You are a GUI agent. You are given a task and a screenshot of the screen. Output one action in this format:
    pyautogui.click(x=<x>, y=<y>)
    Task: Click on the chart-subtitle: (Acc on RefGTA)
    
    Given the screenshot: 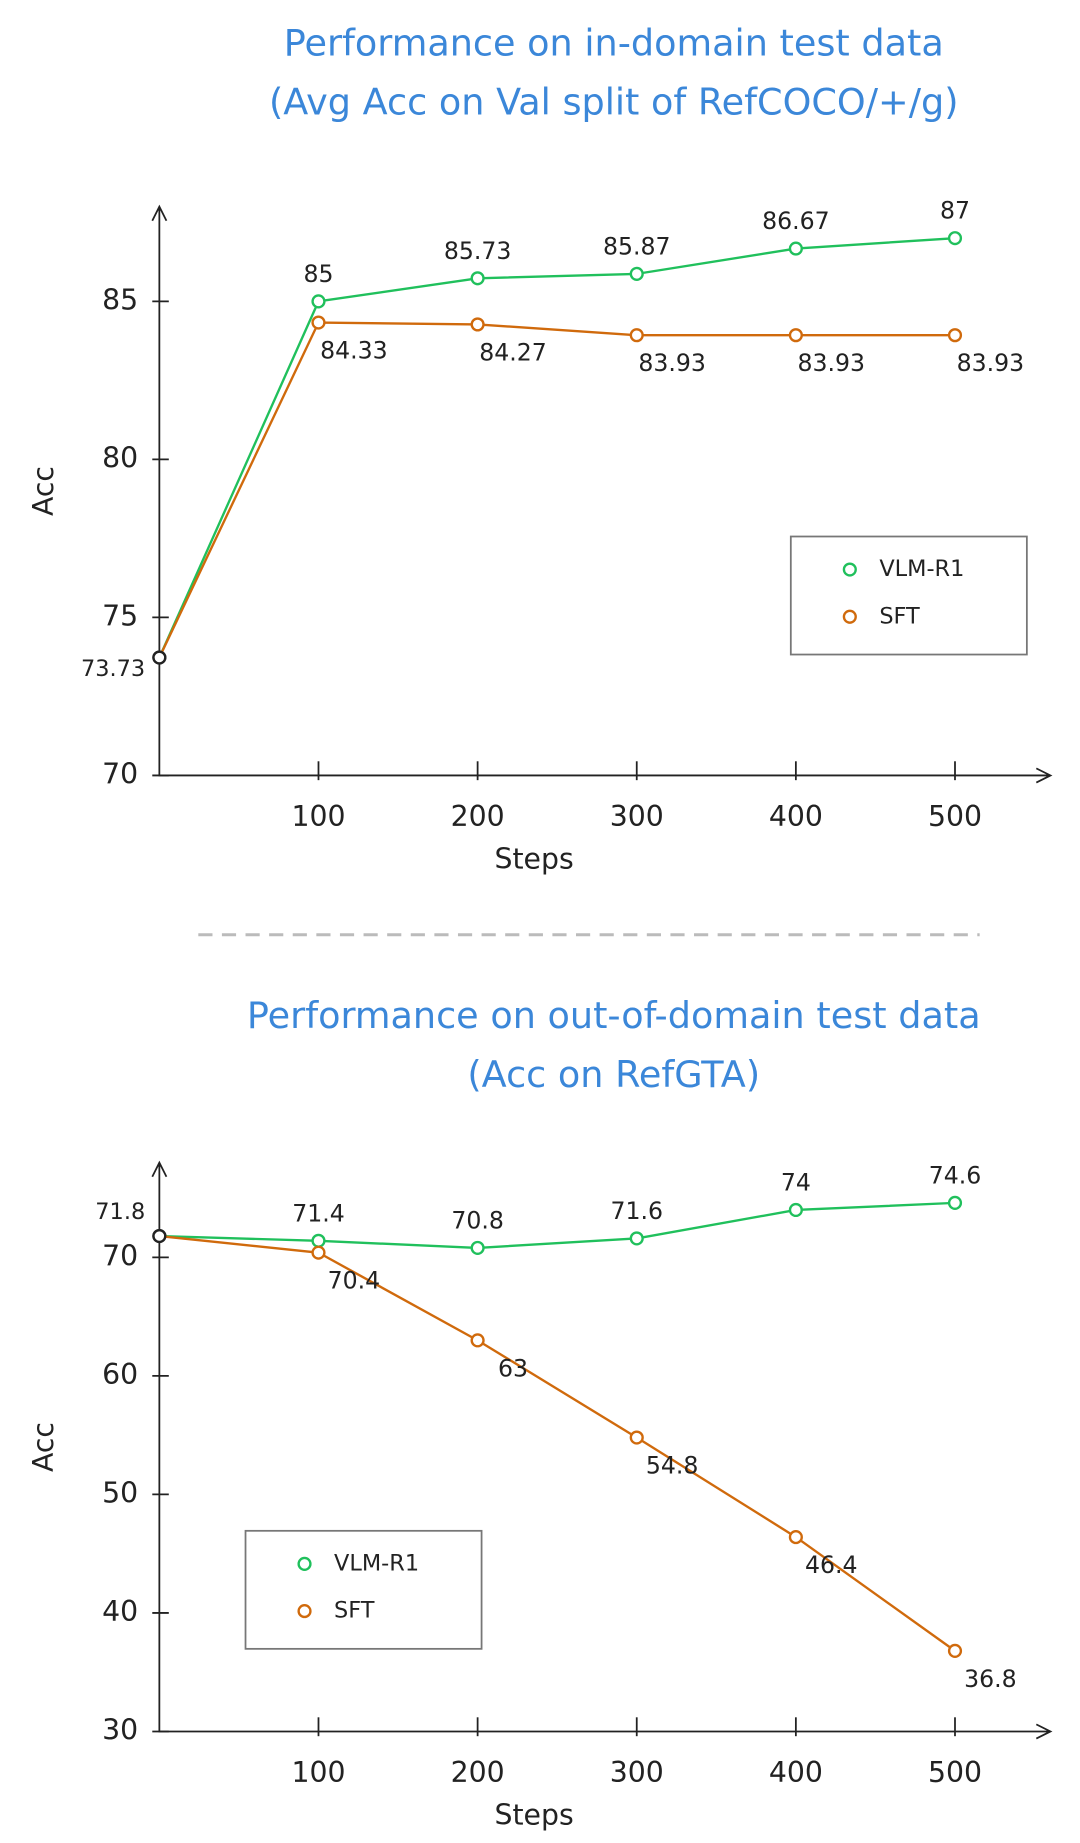 What is the action you would take?
    pyautogui.click(x=613, y=1074)
    